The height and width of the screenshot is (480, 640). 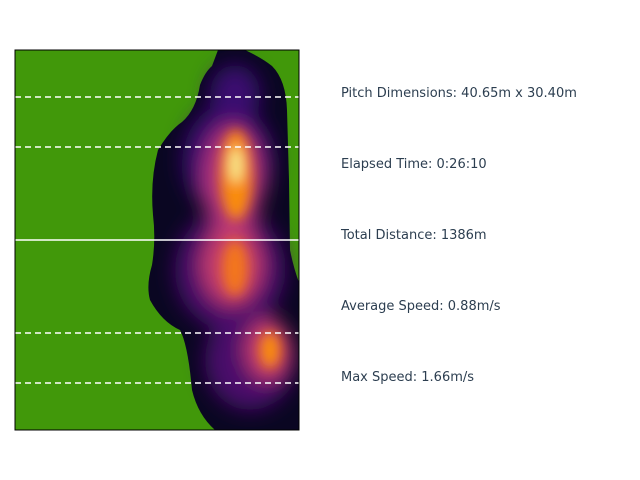 I want to click on total-distance-text: Total Distance: 1386m, so click(x=414, y=235).